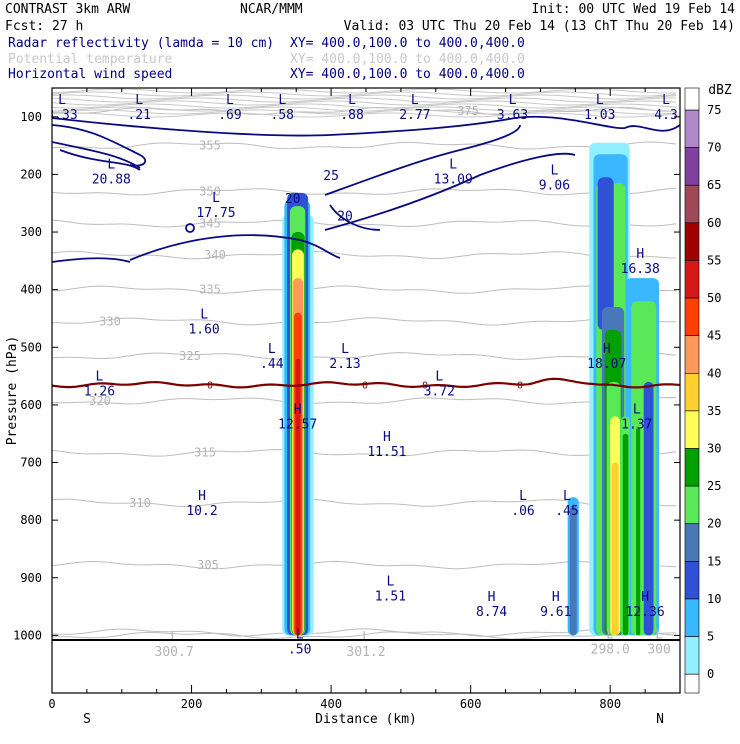 The height and width of the screenshot is (744, 740). Describe the element at coordinates (141, 43) in the screenshot. I see `field-reflectivity-name: Radar reflectivity (lamda = 10 cm)` at that location.